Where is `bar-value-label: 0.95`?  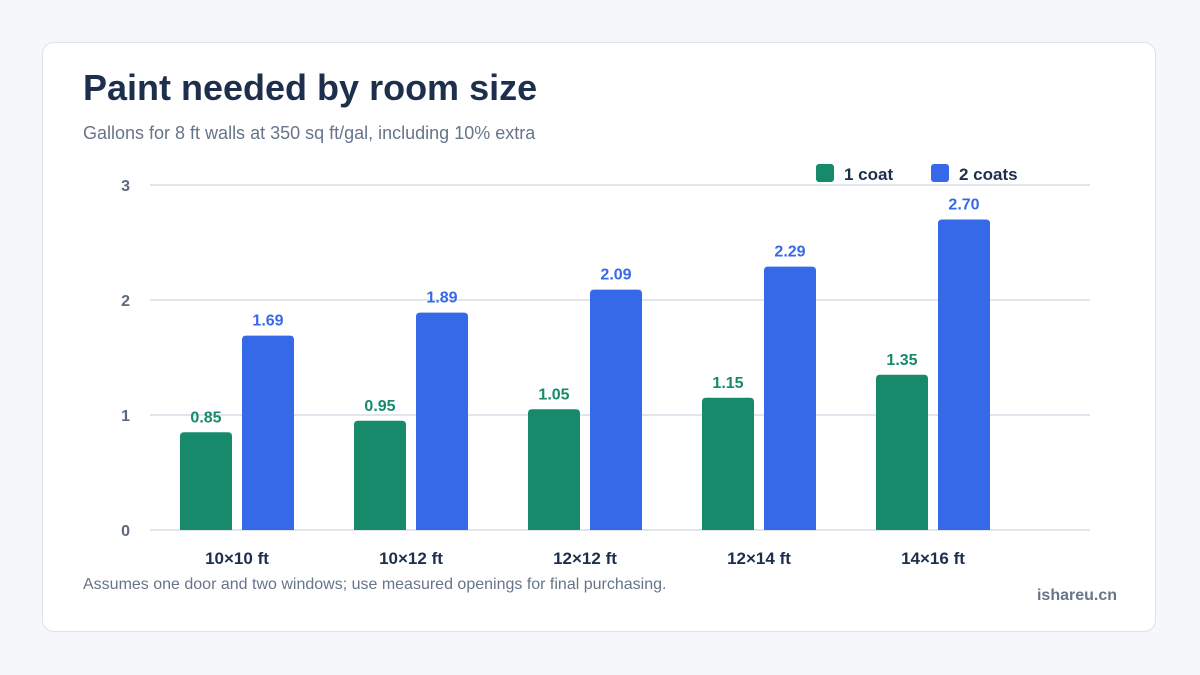
bar-value-label: 0.95 is located at coordinates (379, 406).